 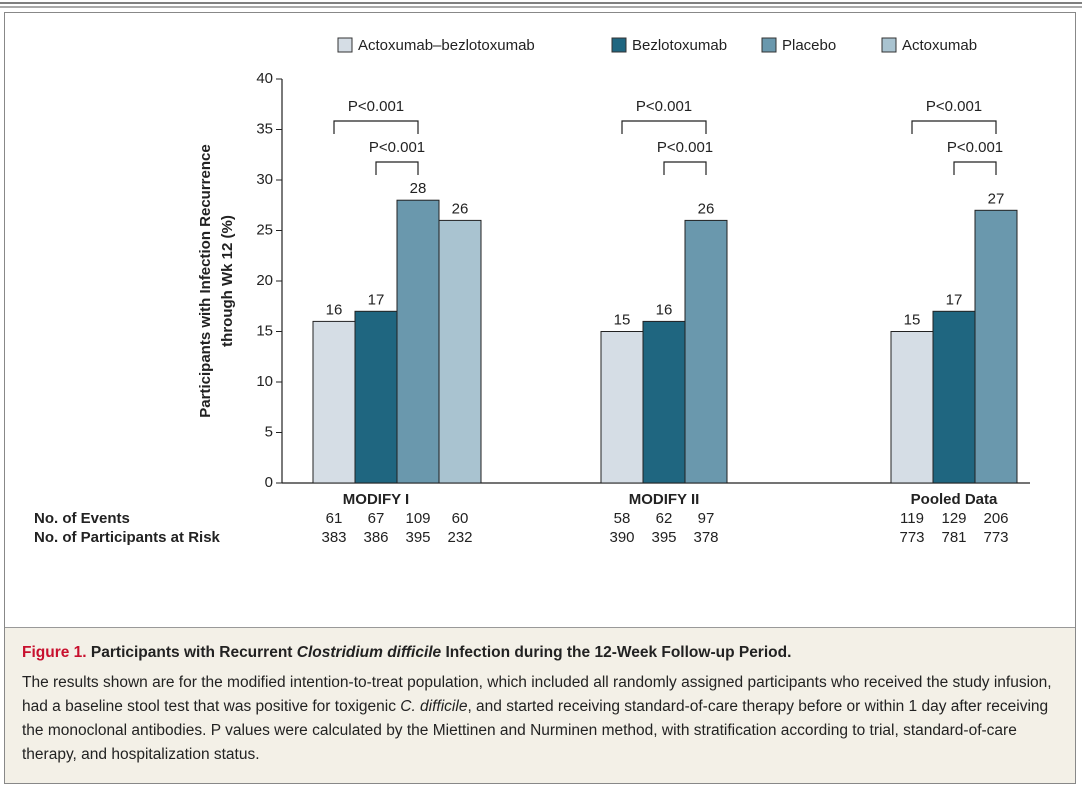 What do you see at coordinates (434, 706) in the screenshot?
I see `caption-text: C. difficile` at bounding box center [434, 706].